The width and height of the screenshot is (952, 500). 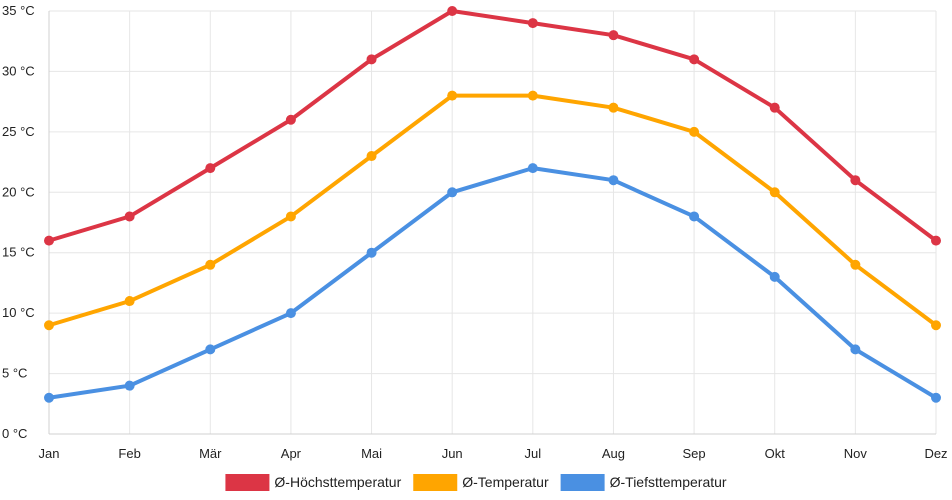 I want to click on x-tick-label: Apr, so click(x=291, y=453).